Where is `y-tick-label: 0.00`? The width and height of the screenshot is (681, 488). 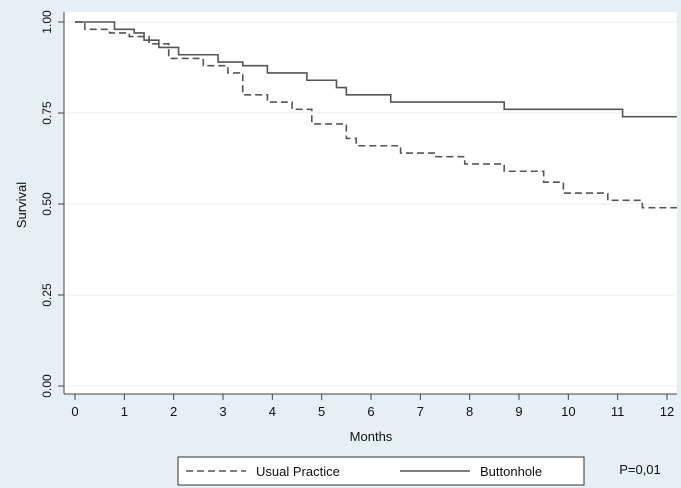
y-tick-label: 0.00 is located at coordinates (47, 386).